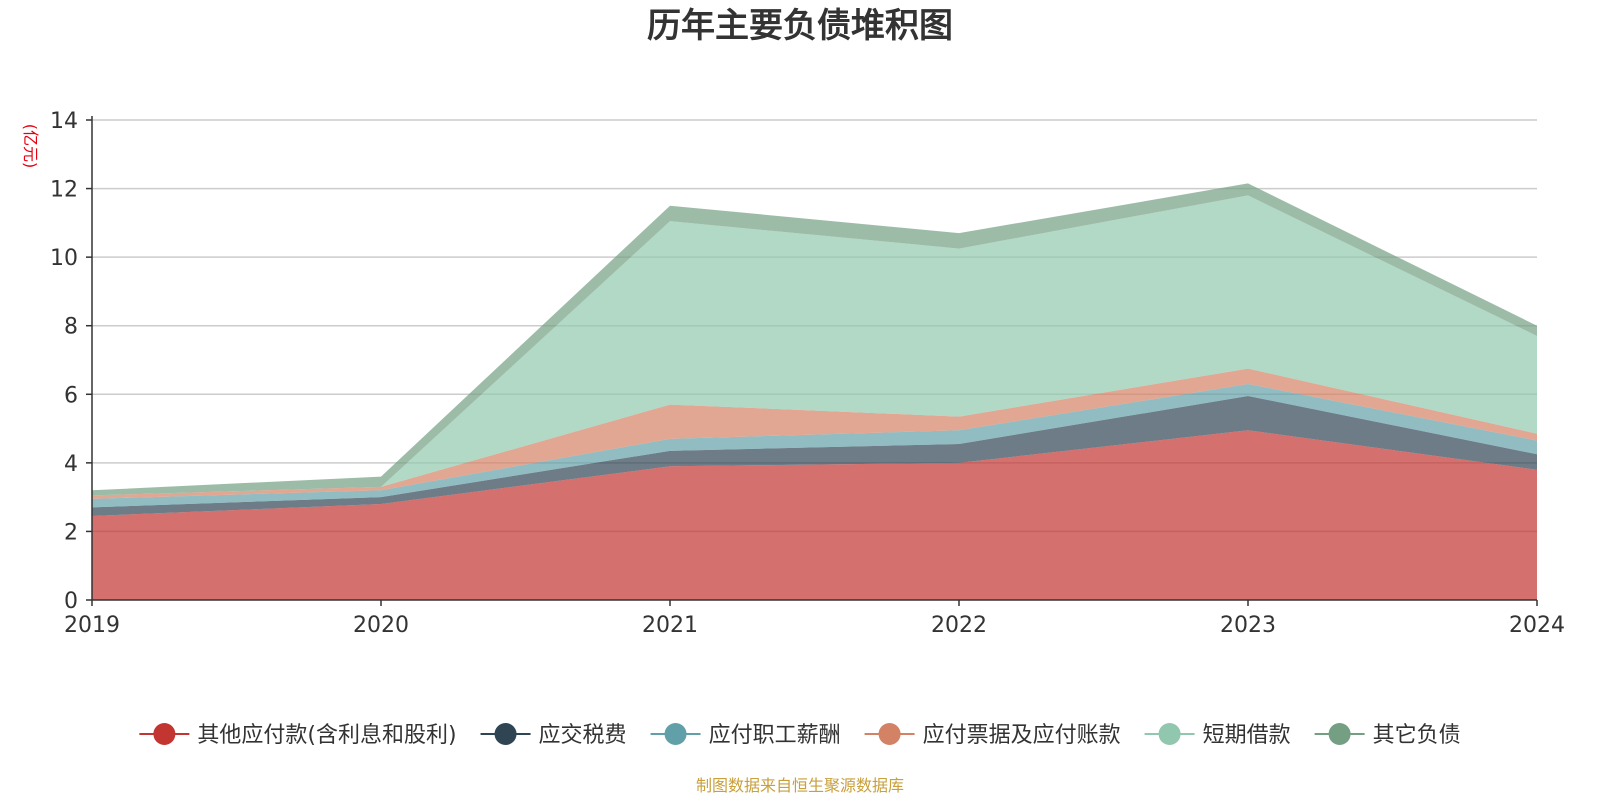  Describe the element at coordinates (1417, 735) in the screenshot. I see `legend-label: 其它负债` at that location.